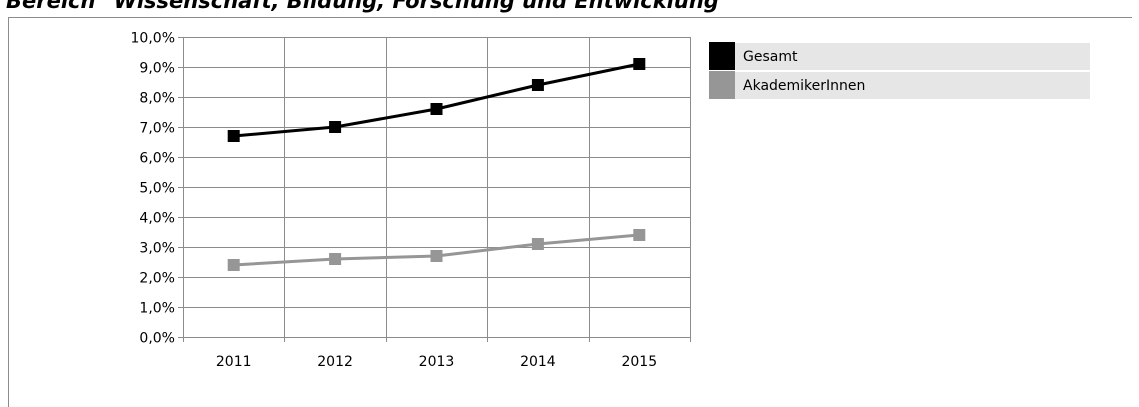 The width and height of the screenshot is (1139, 407). I want to click on y-tick-label: 6,0%, so click(157, 159).